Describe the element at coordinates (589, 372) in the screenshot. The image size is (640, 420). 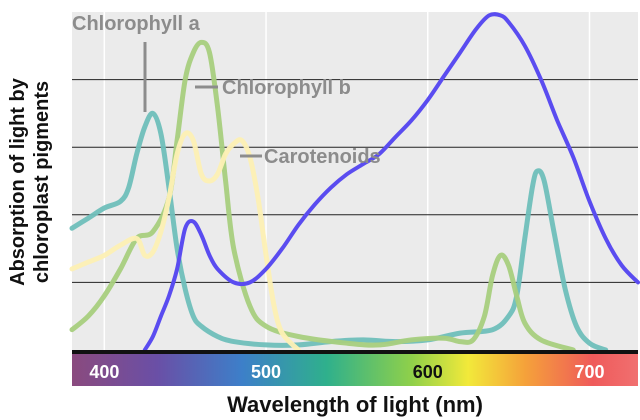
I see `x-tick-label-700: 700` at that location.